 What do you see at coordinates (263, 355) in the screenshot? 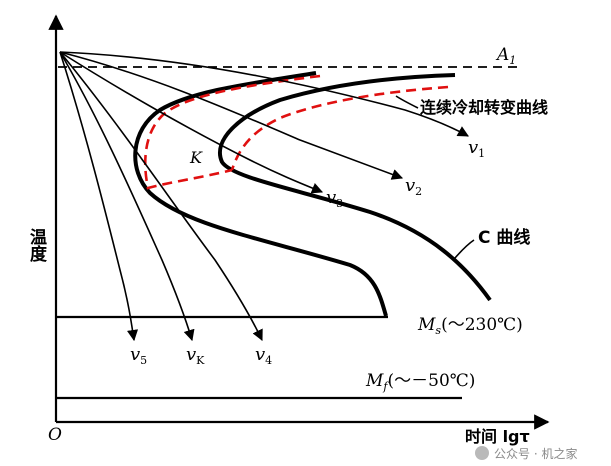
I see `v4-label: v4` at bounding box center [263, 355].